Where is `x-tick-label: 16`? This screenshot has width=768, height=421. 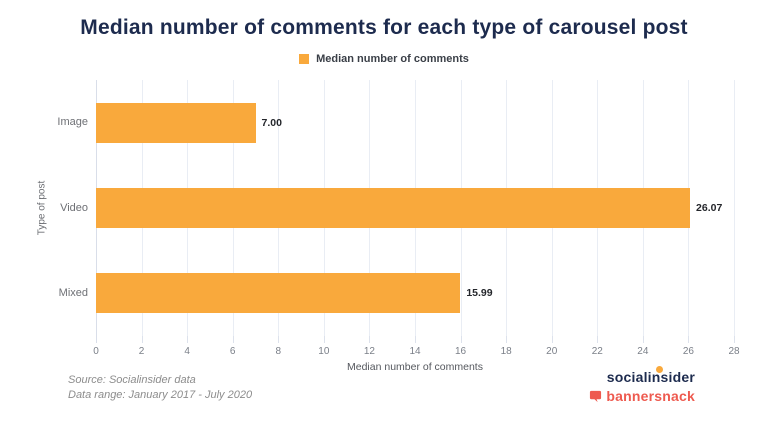
x-tick-label: 16 is located at coordinates (461, 351).